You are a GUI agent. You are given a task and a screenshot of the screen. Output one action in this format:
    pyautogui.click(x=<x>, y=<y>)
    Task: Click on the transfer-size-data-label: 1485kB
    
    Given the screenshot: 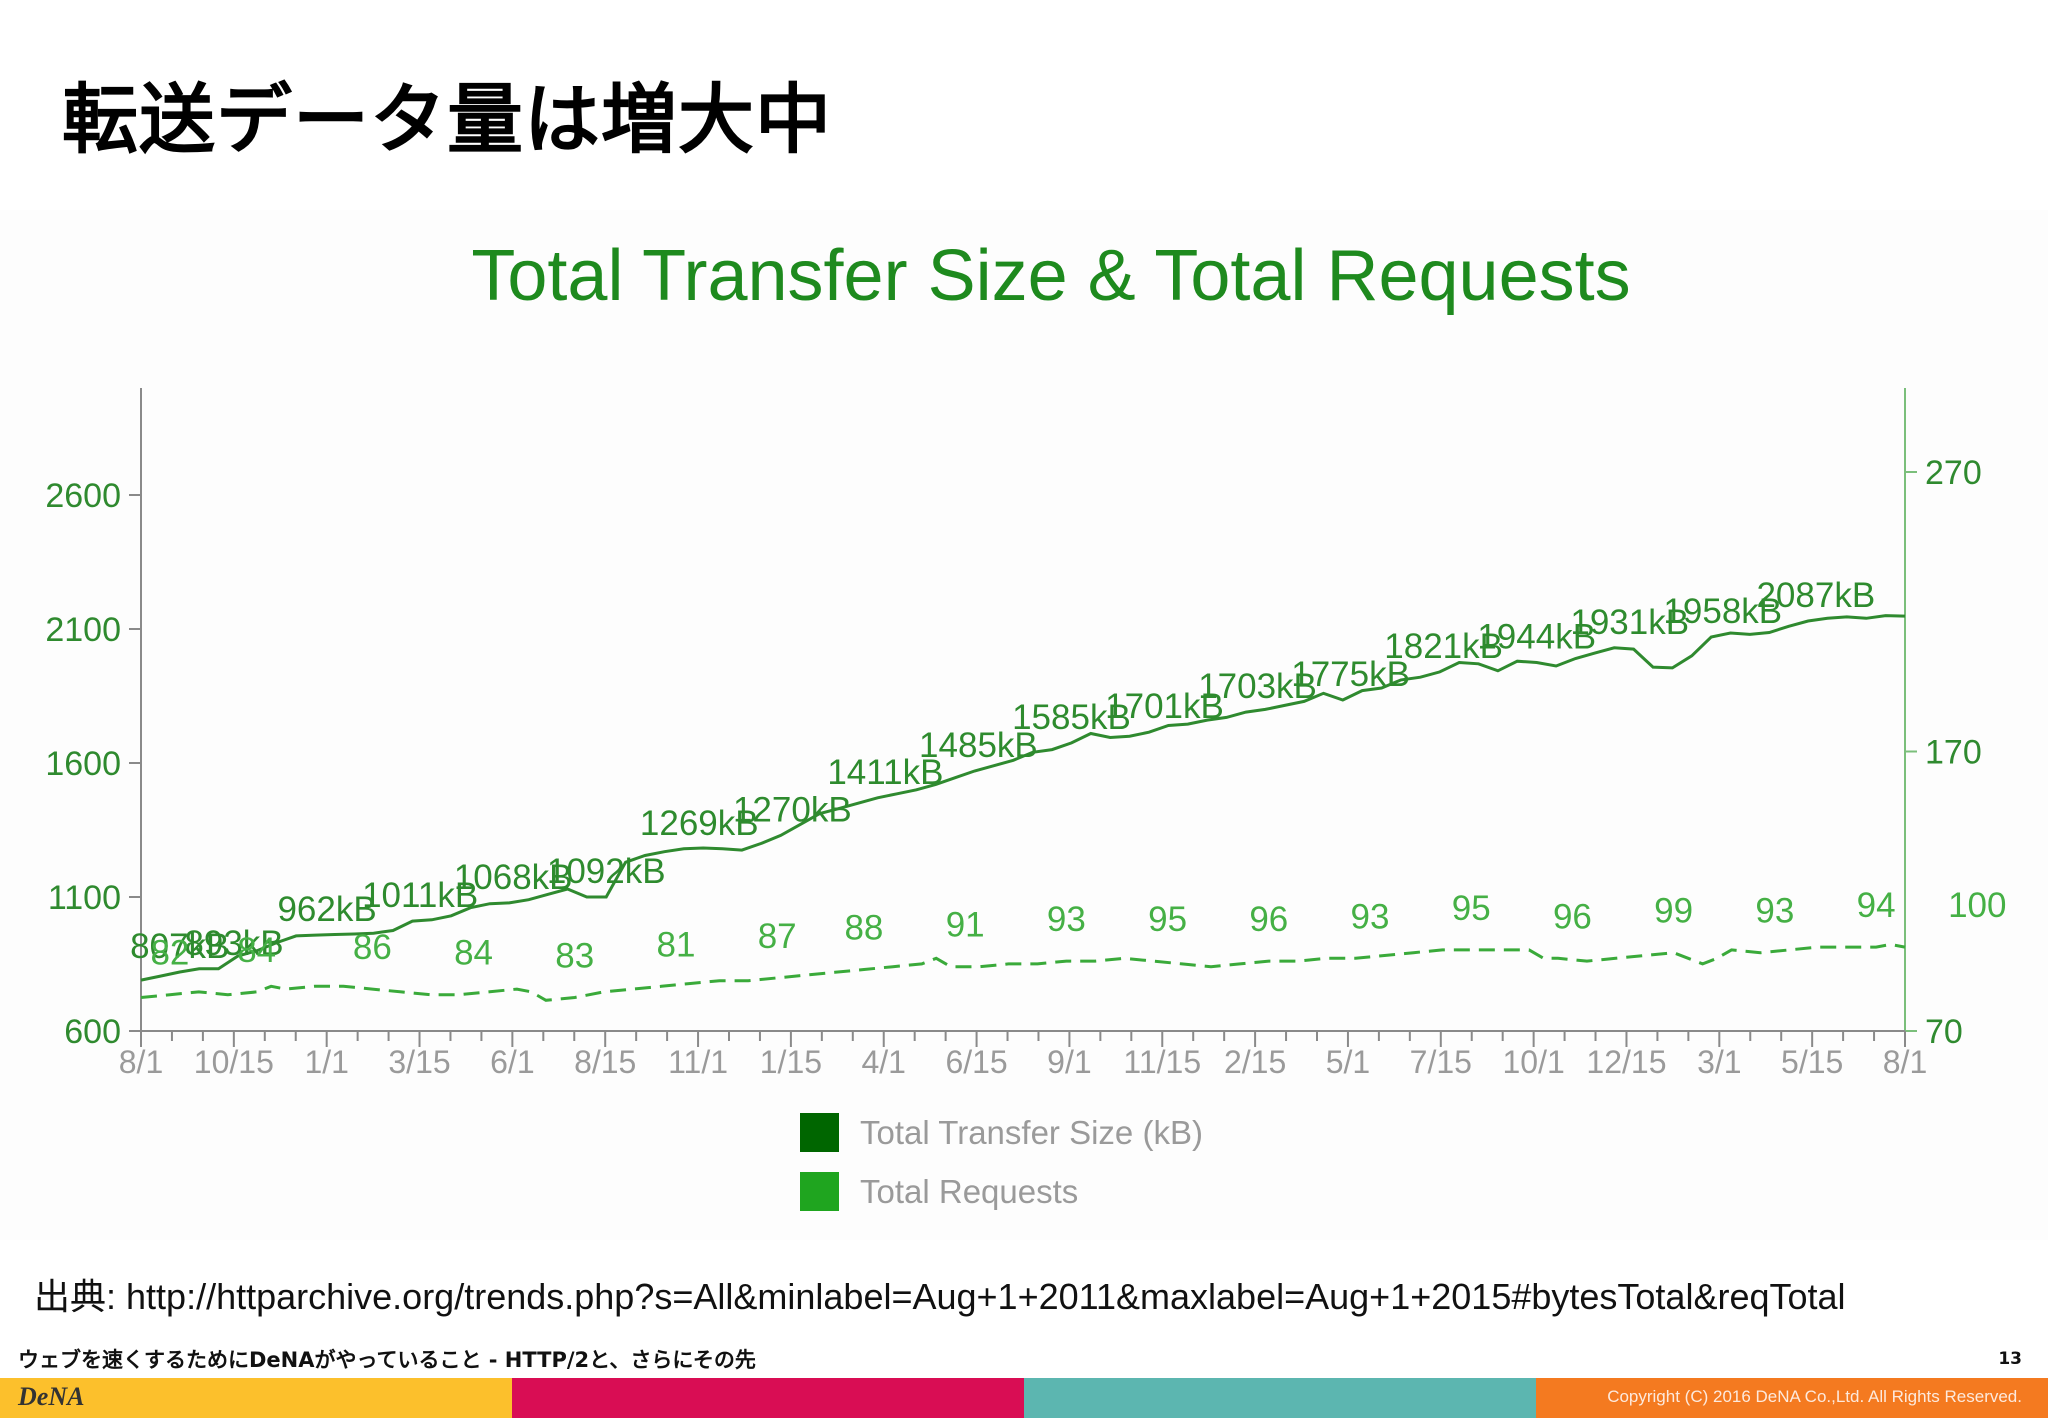 What is the action you would take?
    pyautogui.click(x=978, y=745)
    